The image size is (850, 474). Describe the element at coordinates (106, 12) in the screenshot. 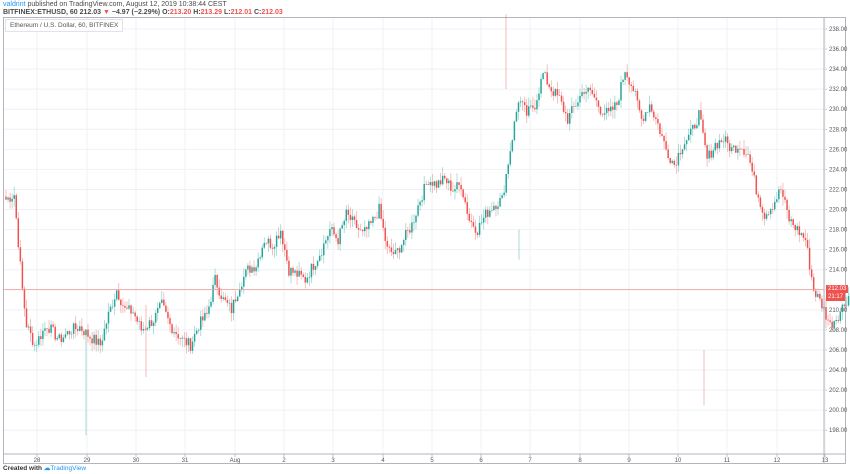

I see `down-arrow-icon: ▼` at that location.